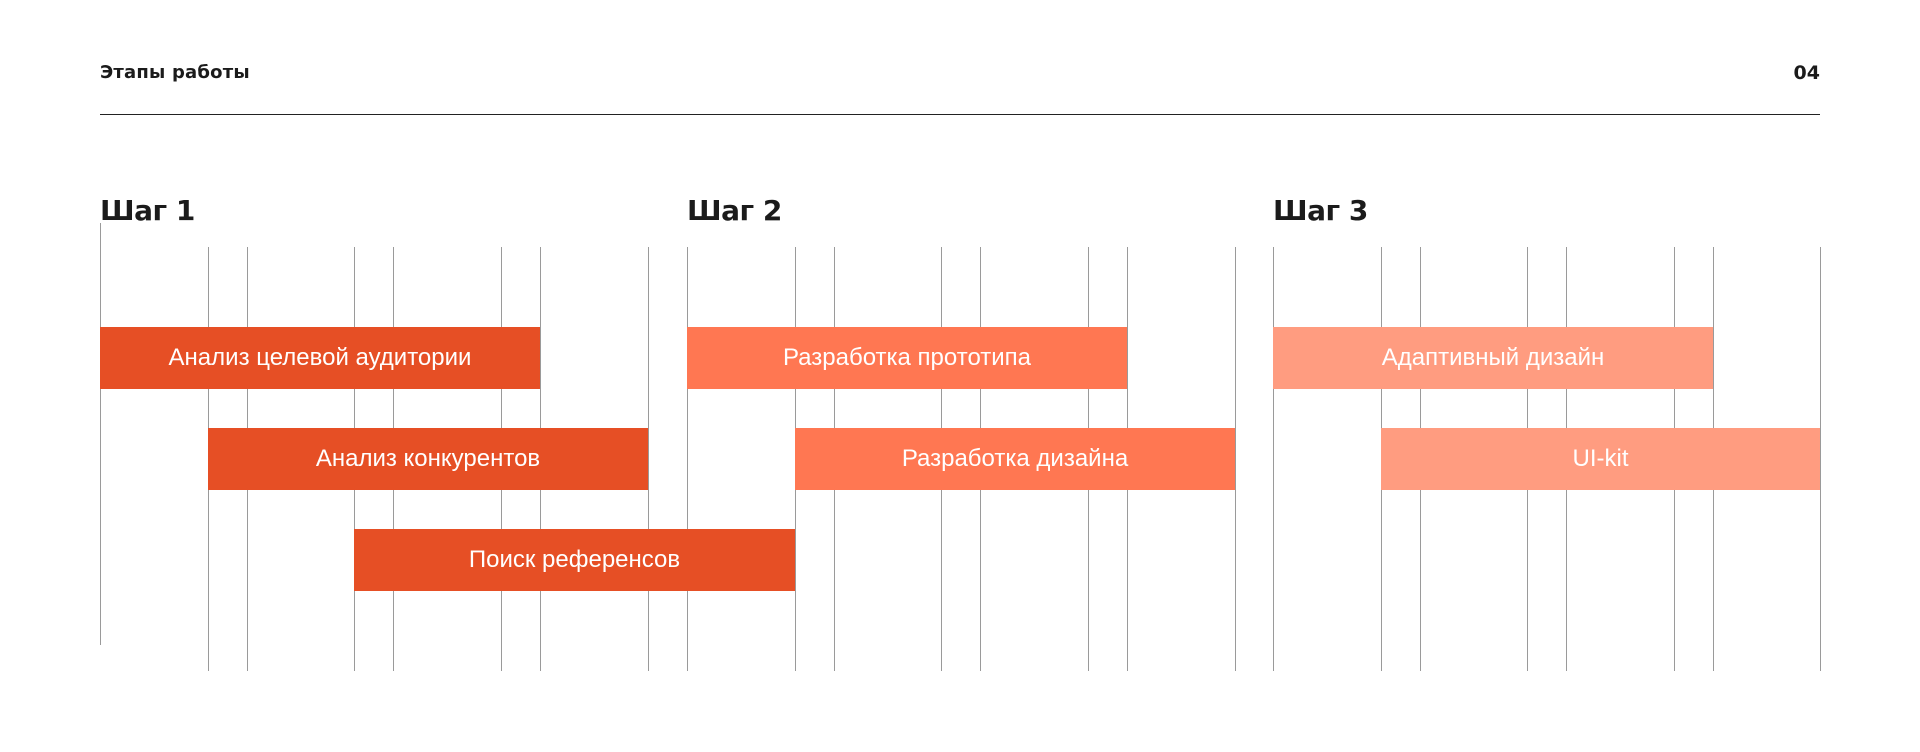 Image resolution: width=1920 pixels, height=752 pixels. I want to click on task-bar: Поиск референсов, so click(574, 560).